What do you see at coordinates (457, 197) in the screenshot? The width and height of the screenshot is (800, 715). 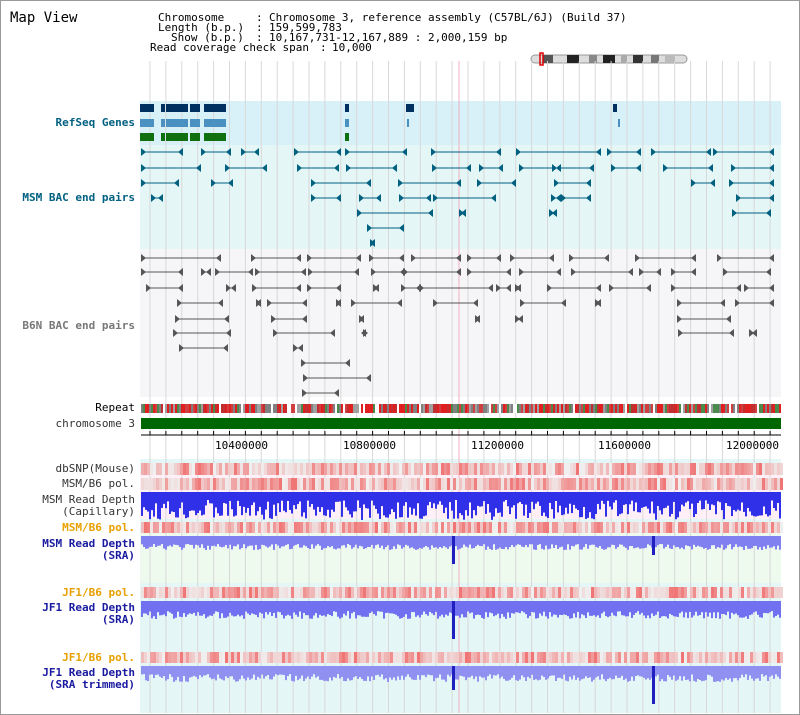 I see `msm-bac-features` at bounding box center [457, 197].